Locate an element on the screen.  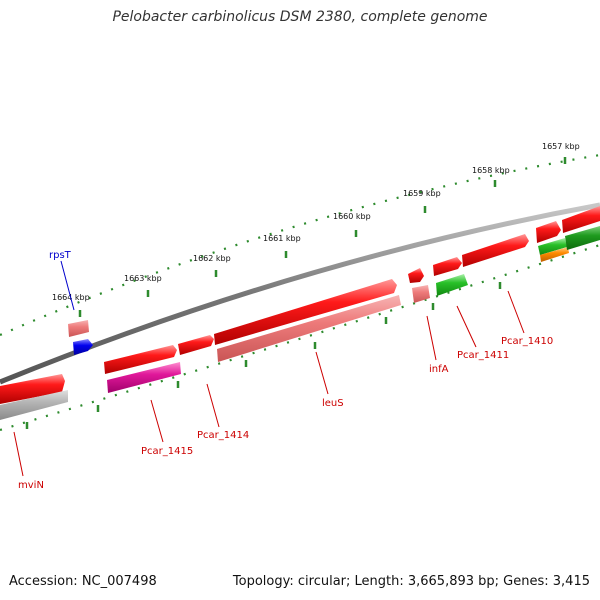
feature-orange-right is located at coordinates (554, 254).